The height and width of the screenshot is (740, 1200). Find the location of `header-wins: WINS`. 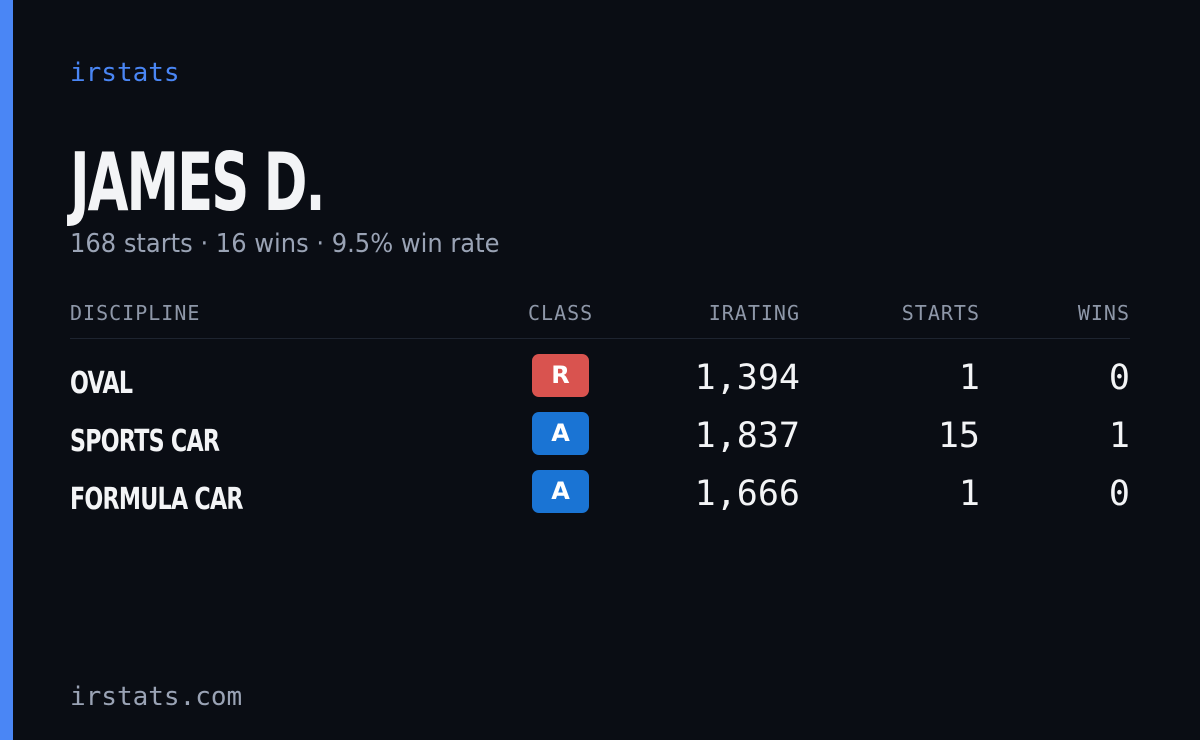

header-wins: WINS is located at coordinates (1103, 313).